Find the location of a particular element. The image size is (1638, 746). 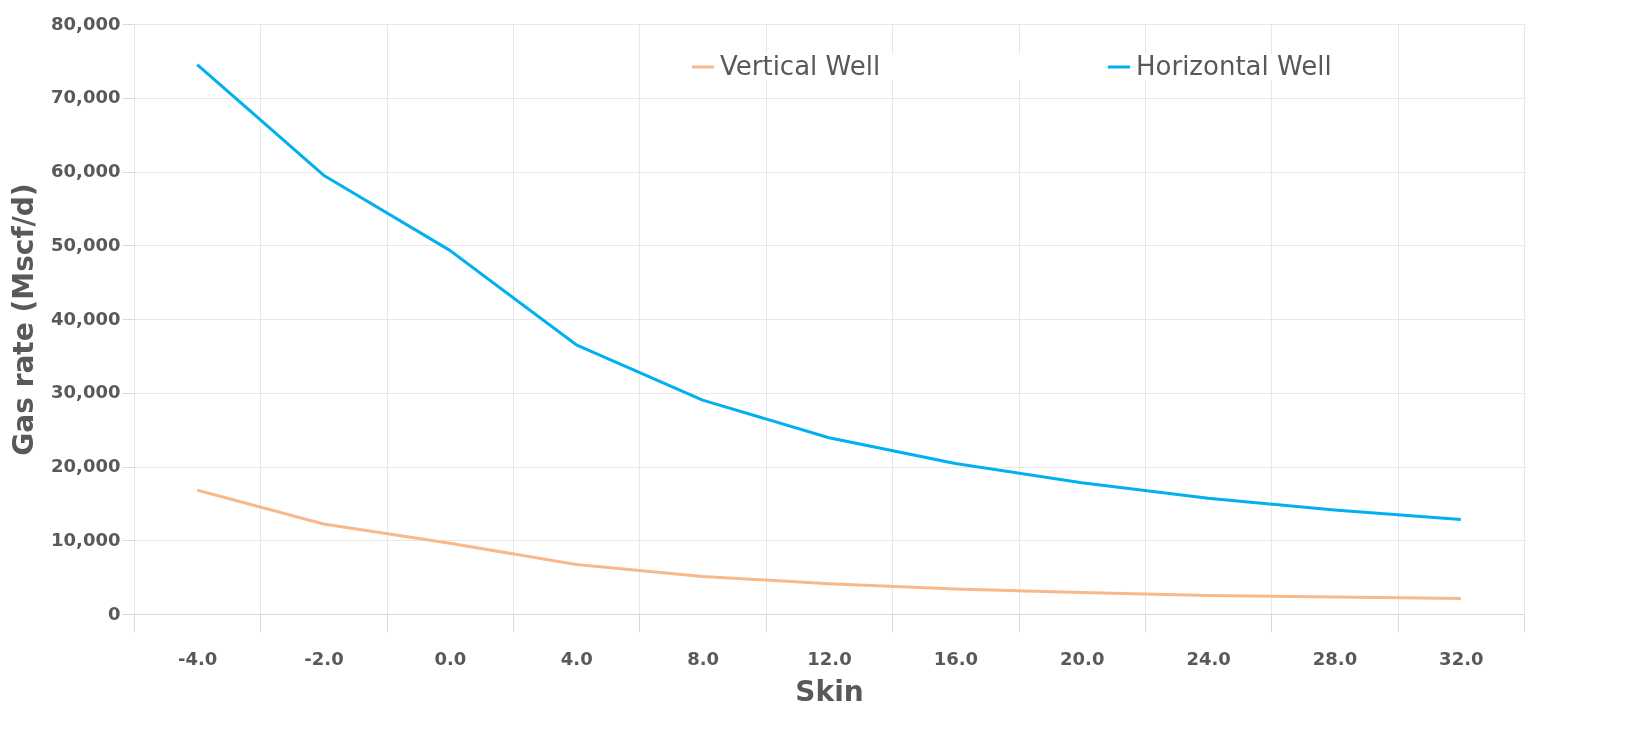

y-tick-label: 70,000 is located at coordinates (86, 97).